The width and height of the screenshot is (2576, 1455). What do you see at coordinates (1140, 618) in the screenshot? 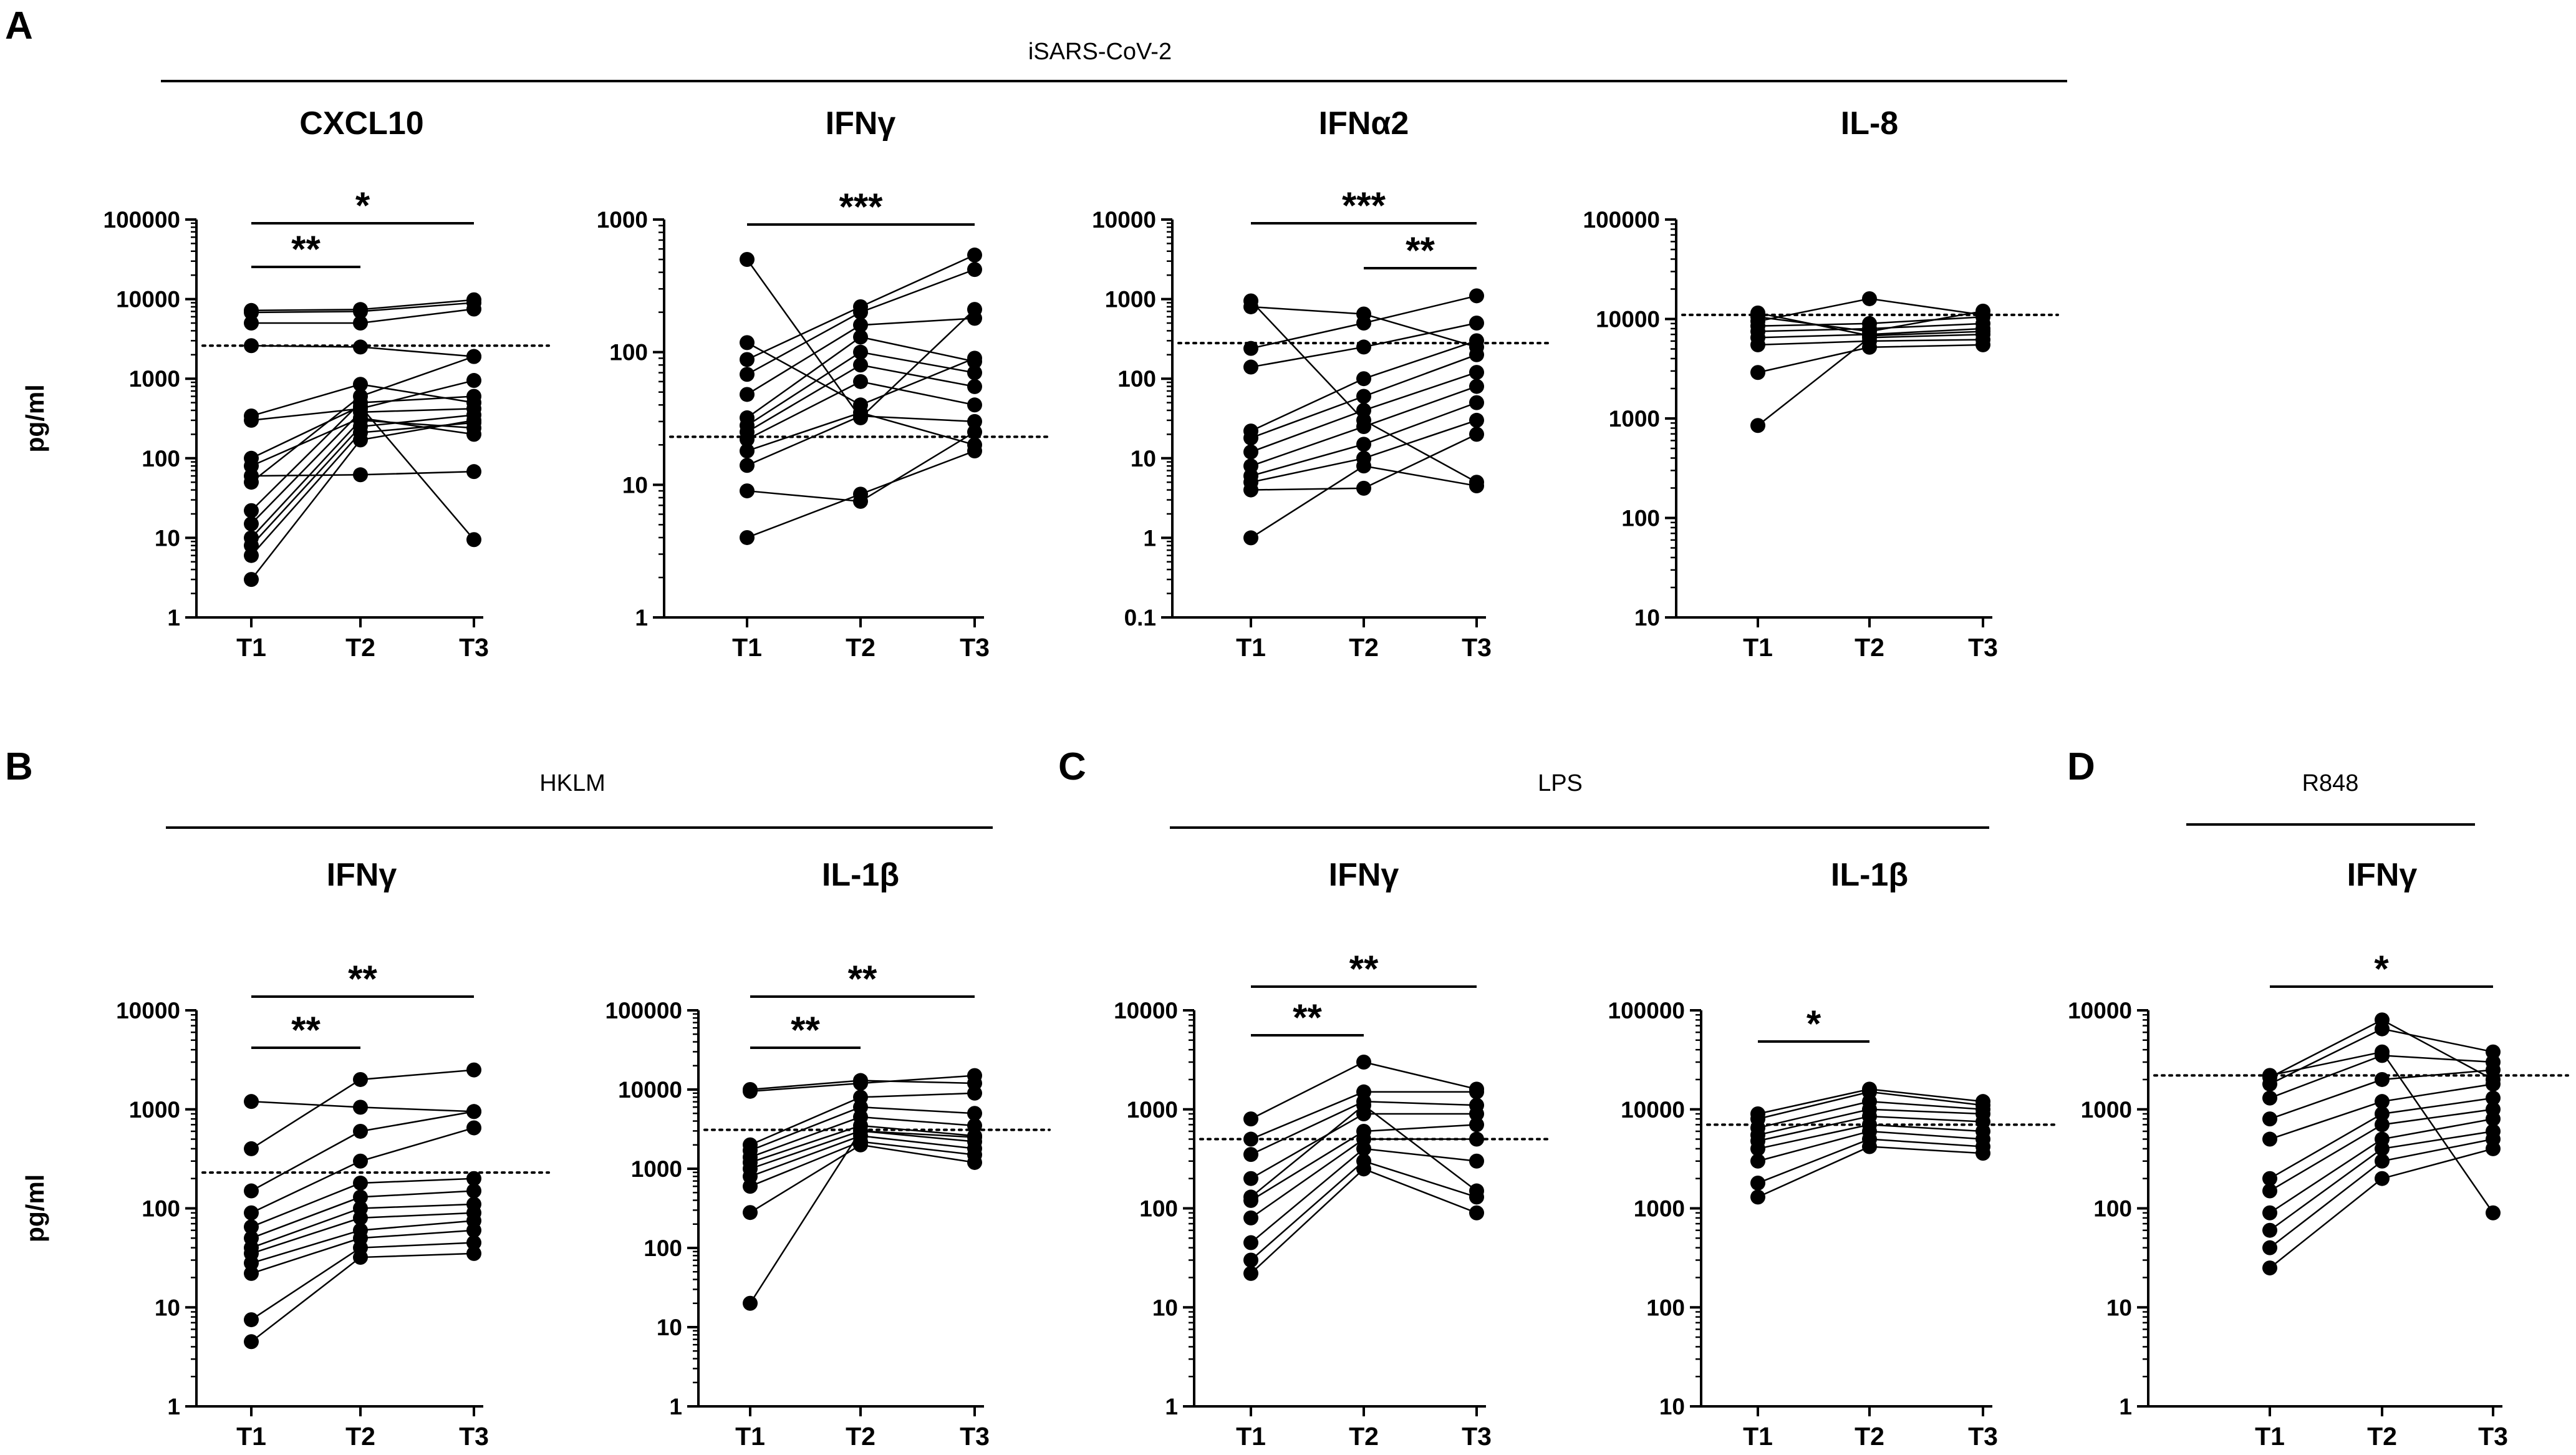
I see `y-tick-label: 0.1` at bounding box center [1140, 618].